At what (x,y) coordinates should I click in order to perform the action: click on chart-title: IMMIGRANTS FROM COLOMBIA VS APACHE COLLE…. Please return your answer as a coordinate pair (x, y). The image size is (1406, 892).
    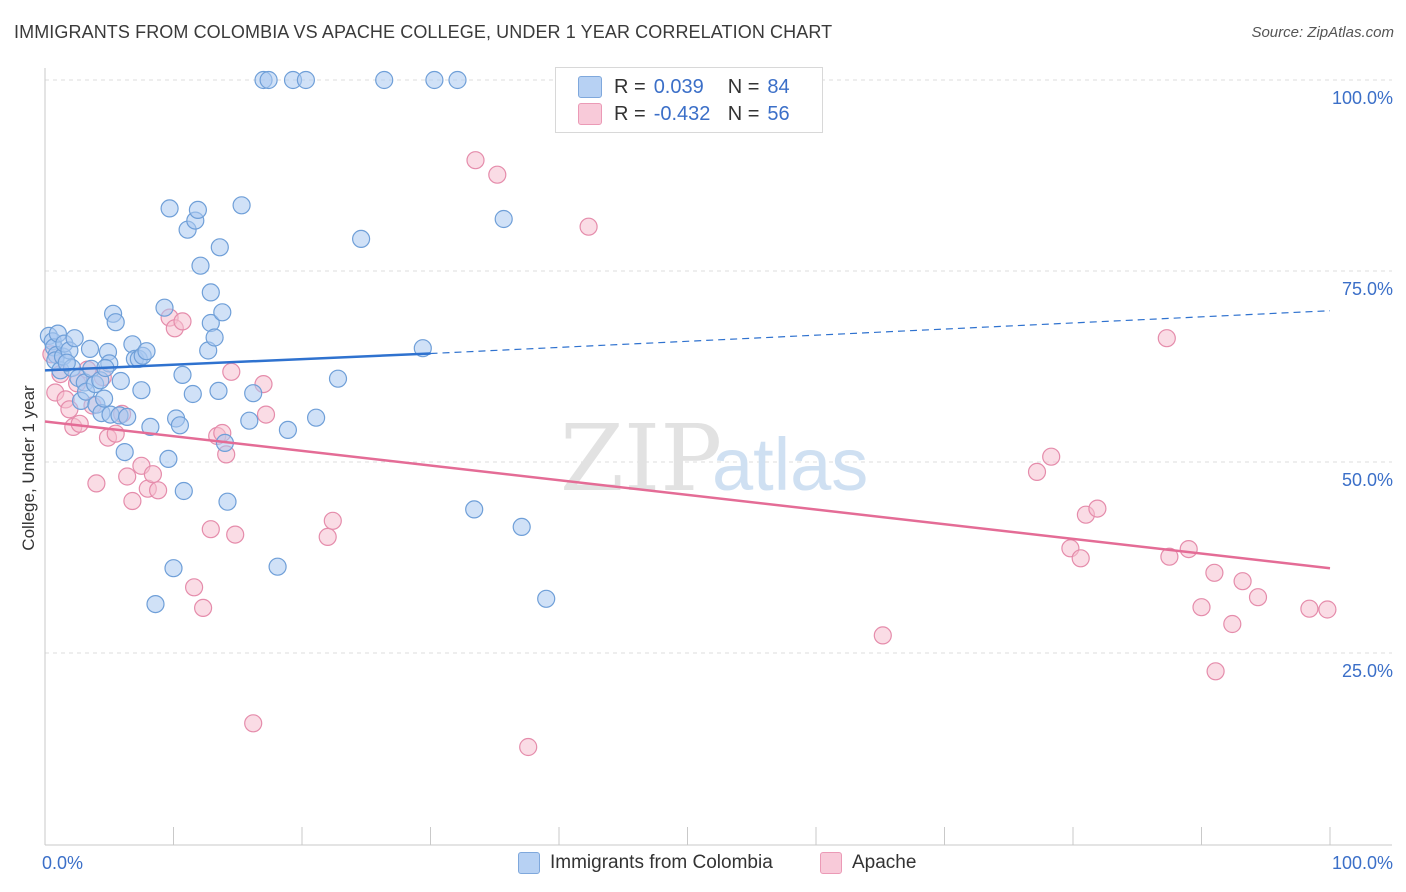
    Looking at the image, I should click on (423, 32).